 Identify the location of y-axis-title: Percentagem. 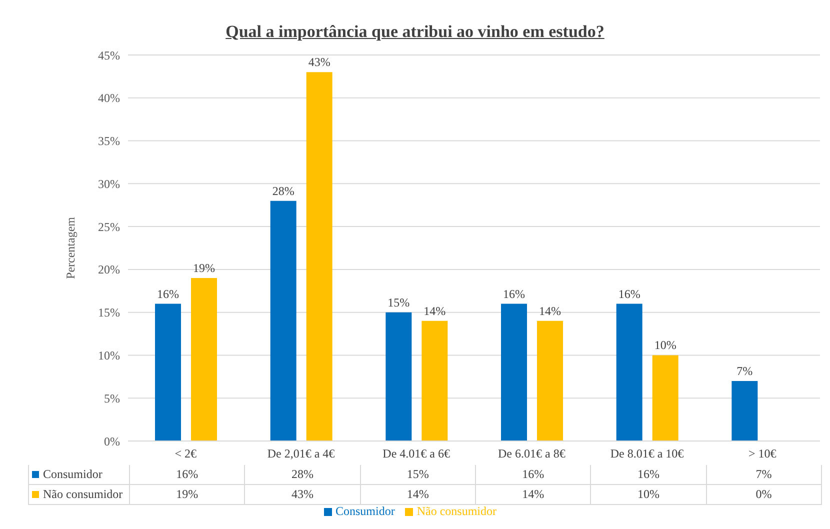
(70, 247).